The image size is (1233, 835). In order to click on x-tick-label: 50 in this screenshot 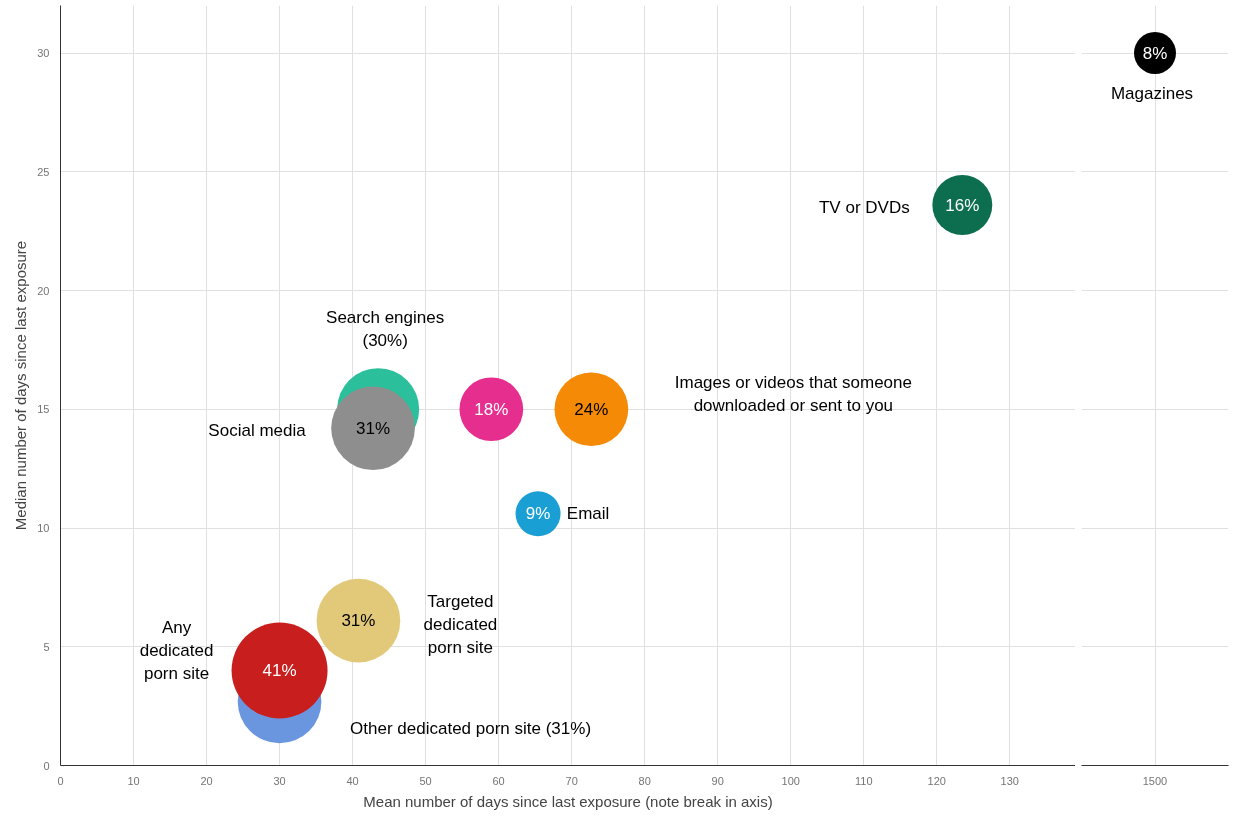, I will do `click(425, 780)`.